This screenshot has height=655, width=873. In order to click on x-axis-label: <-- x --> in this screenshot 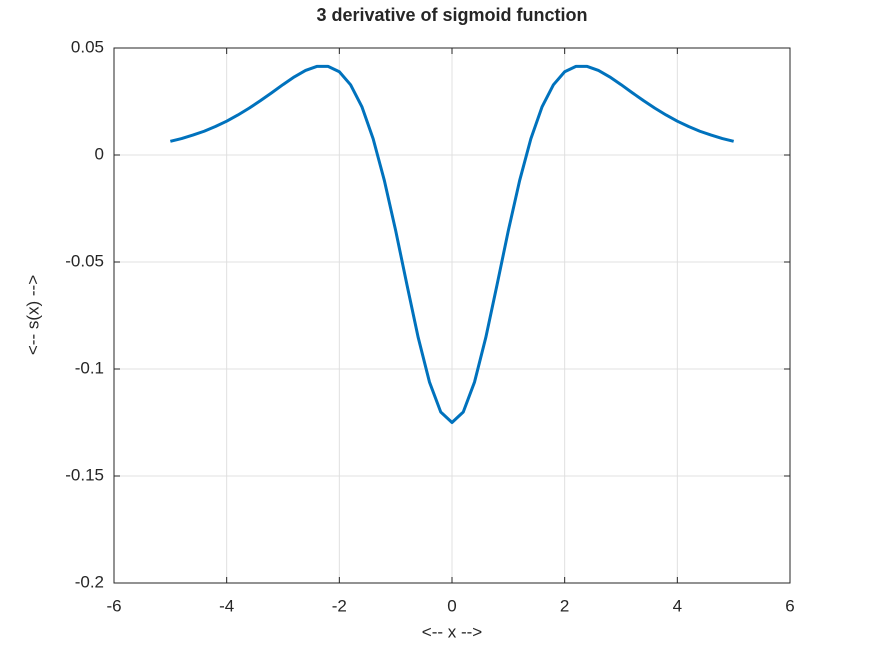, I will do `click(452, 631)`.